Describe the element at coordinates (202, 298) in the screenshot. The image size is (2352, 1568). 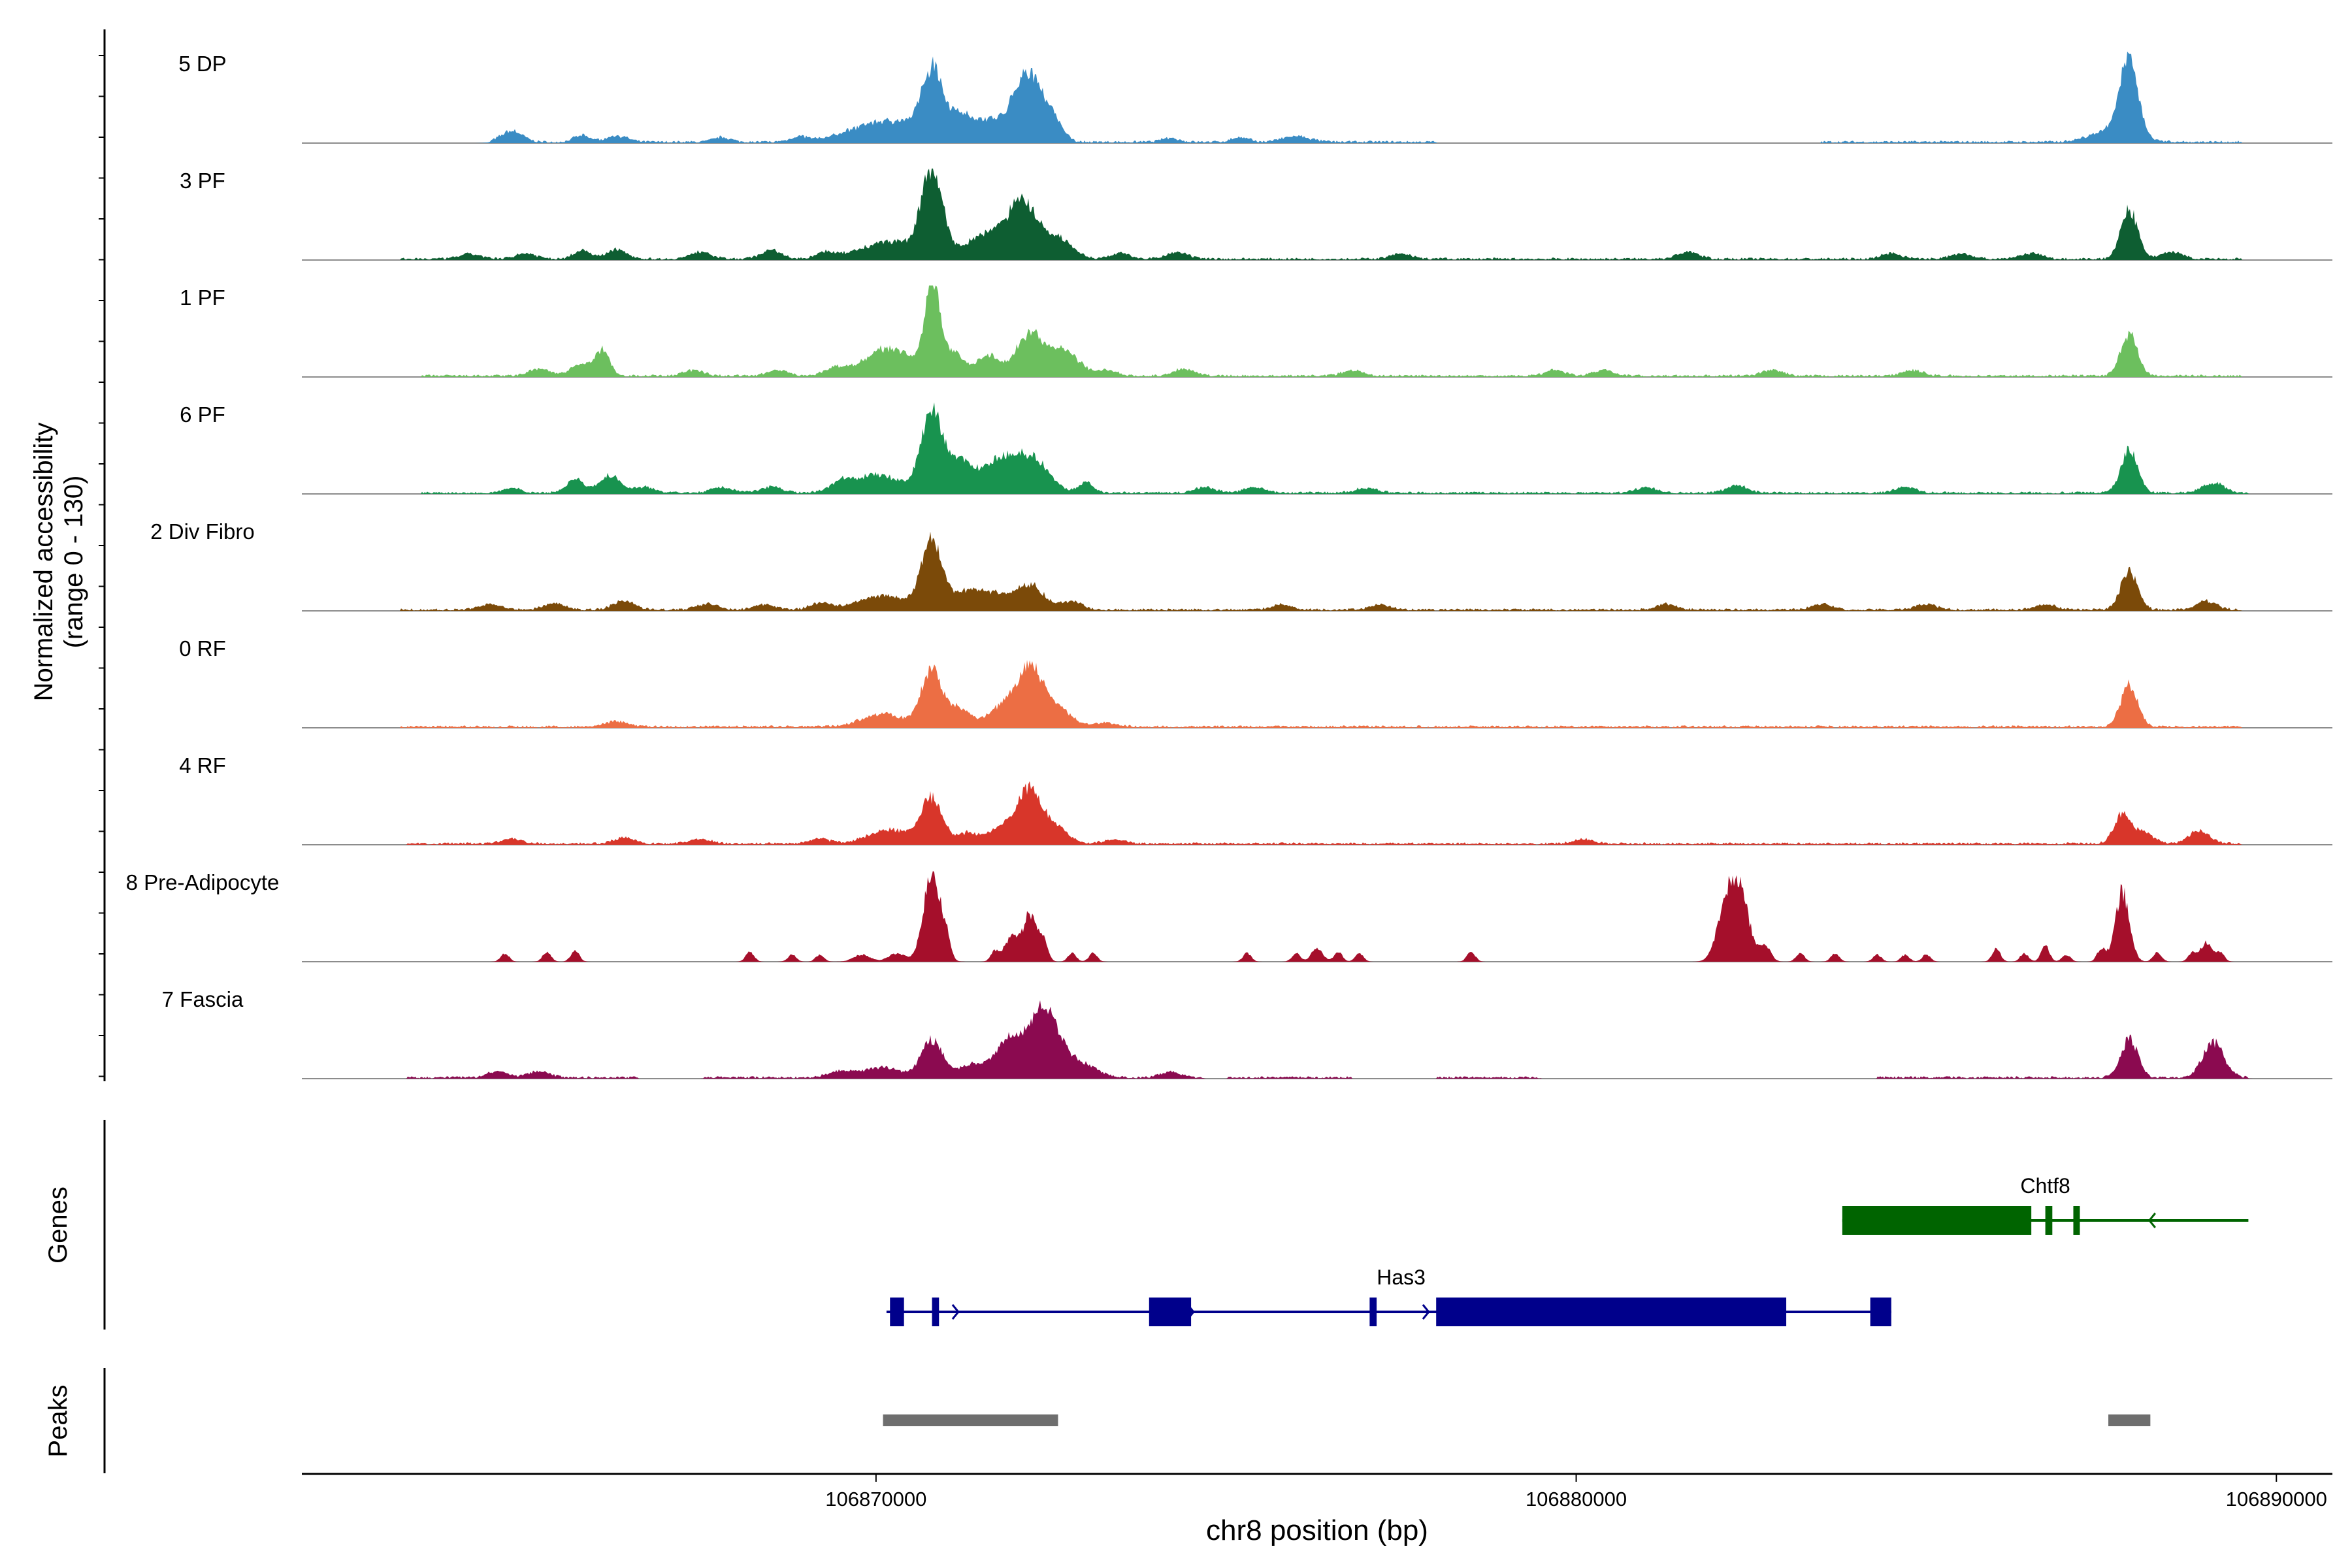
I see `track-label: 1 PF` at that location.